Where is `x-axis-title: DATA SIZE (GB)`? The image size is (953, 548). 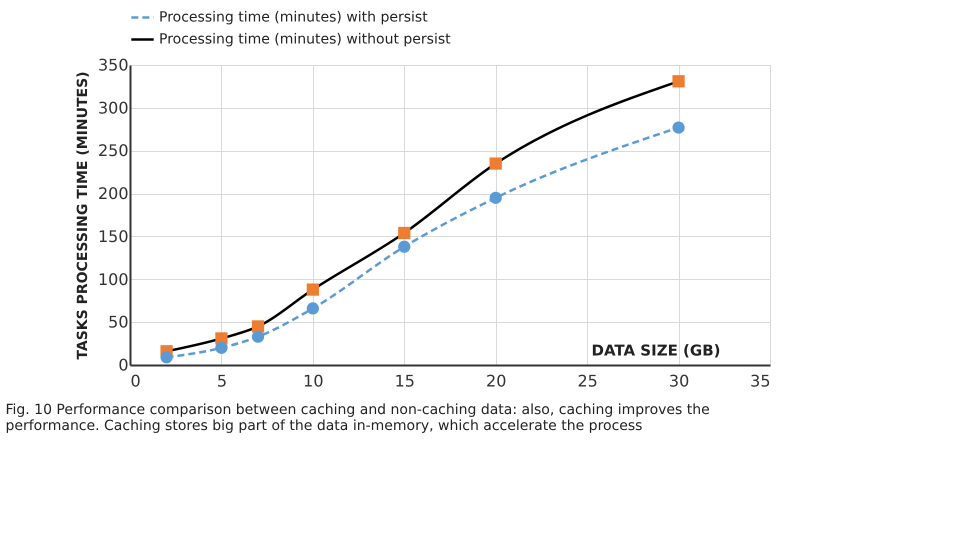 x-axis-title: DATA SIZE (GB) is located at coordinates (656, 351).